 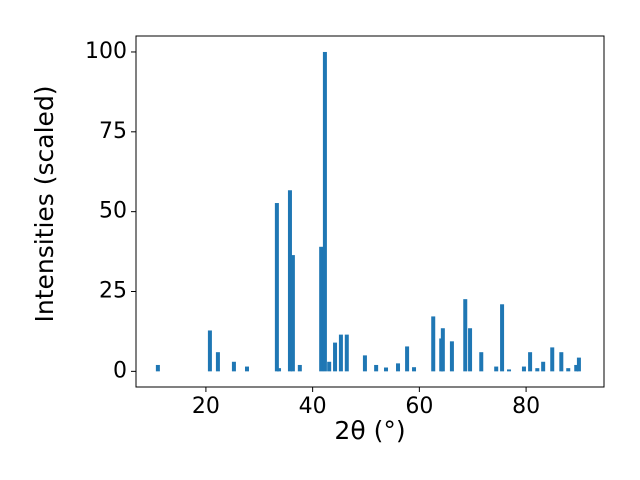 I want to click on y-tick-label: 50, so click(x=113, y=211).